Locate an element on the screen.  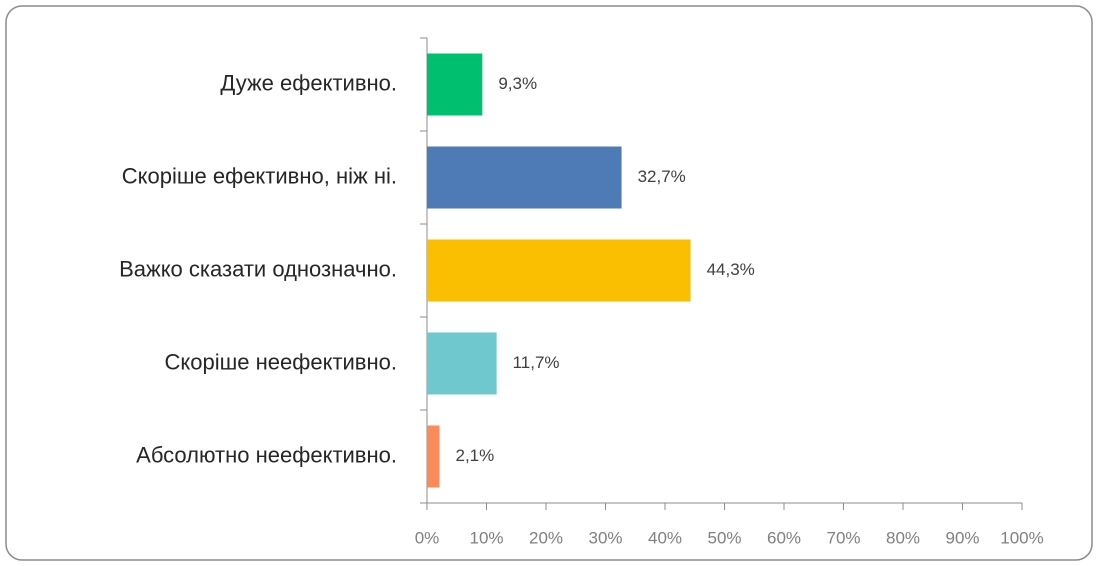
value-label: 32,7% is located at coordinates (662, 176).